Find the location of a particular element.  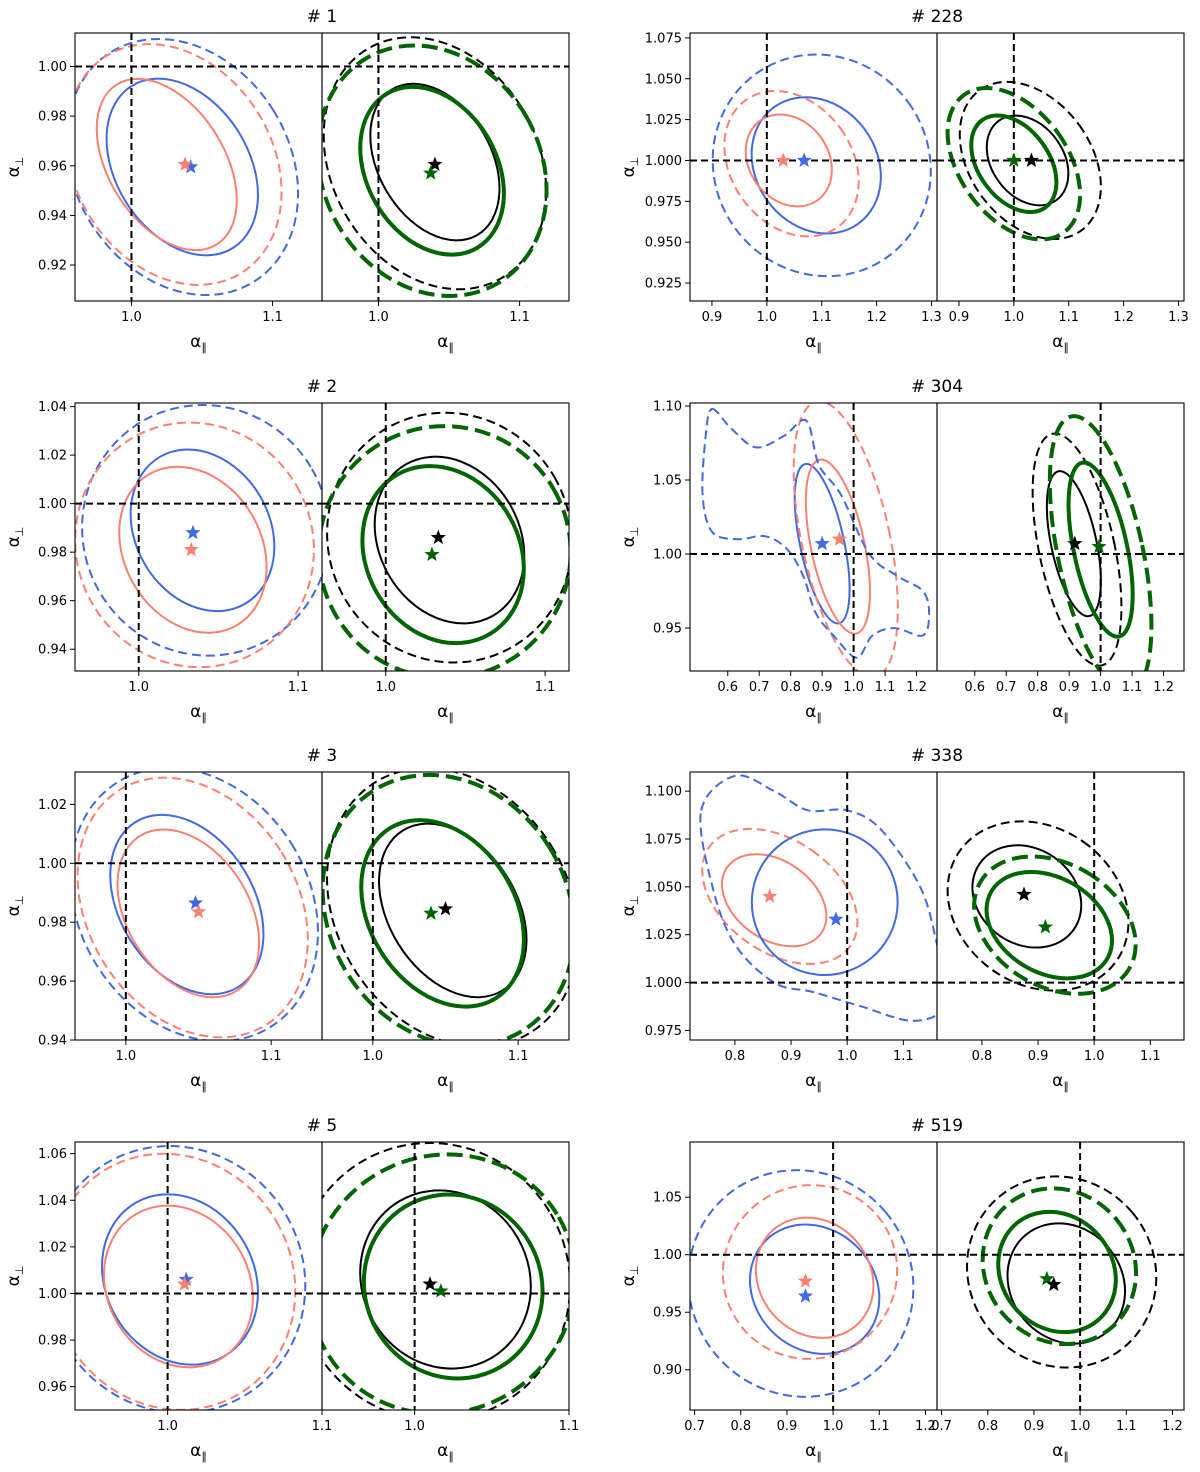

x-tick-label: 0.6 is located at coordinates (974, 687).